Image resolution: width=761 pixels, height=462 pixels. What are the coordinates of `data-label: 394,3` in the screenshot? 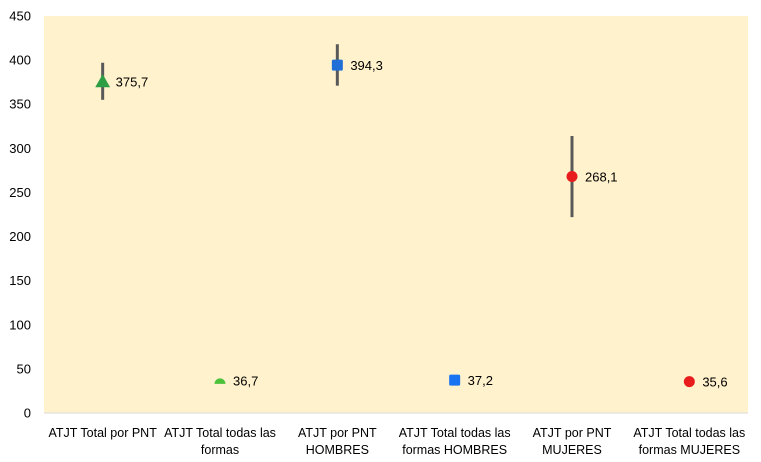 It's located at (366, 65).